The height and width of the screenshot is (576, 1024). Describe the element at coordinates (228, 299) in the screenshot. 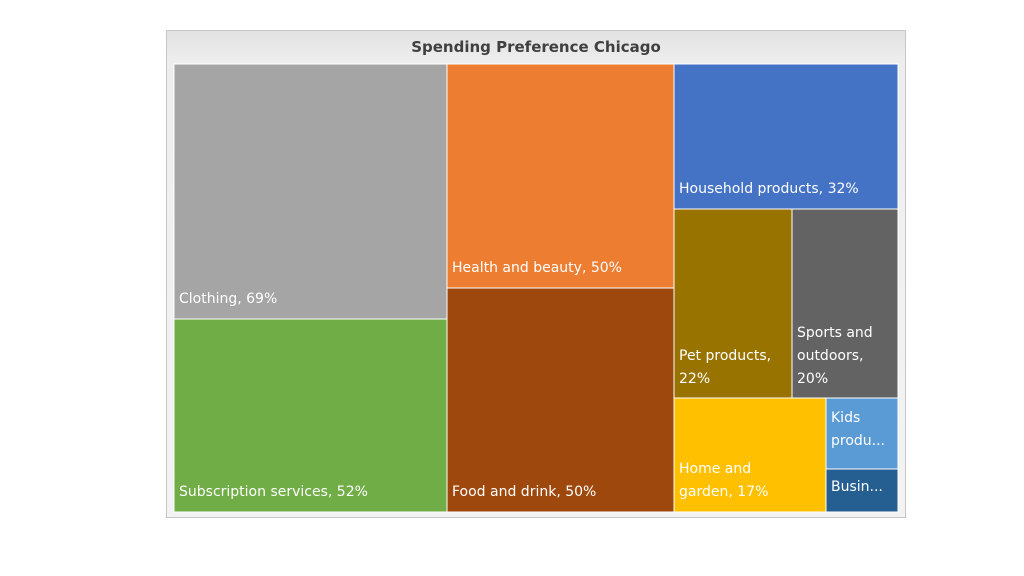

I see `tile-label-clothing: Clothing, 69%` at that location.